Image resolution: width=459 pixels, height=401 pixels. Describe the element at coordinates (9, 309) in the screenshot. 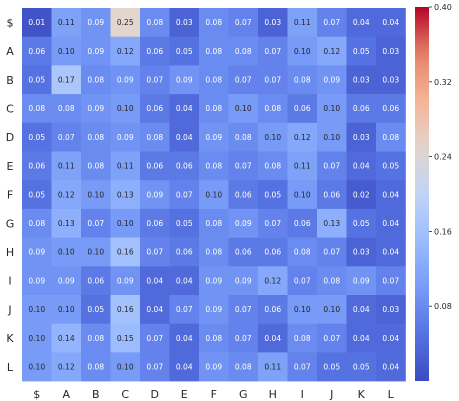

I see `y-tick-label: J` at that location.